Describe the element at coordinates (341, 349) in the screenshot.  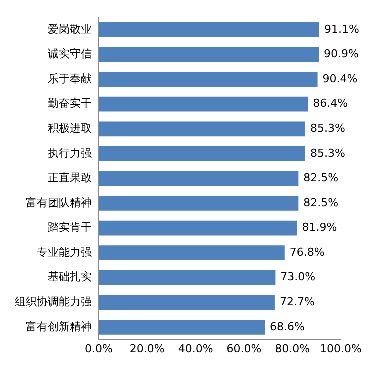
I see `x-tick-label: 100.0%` at that location.